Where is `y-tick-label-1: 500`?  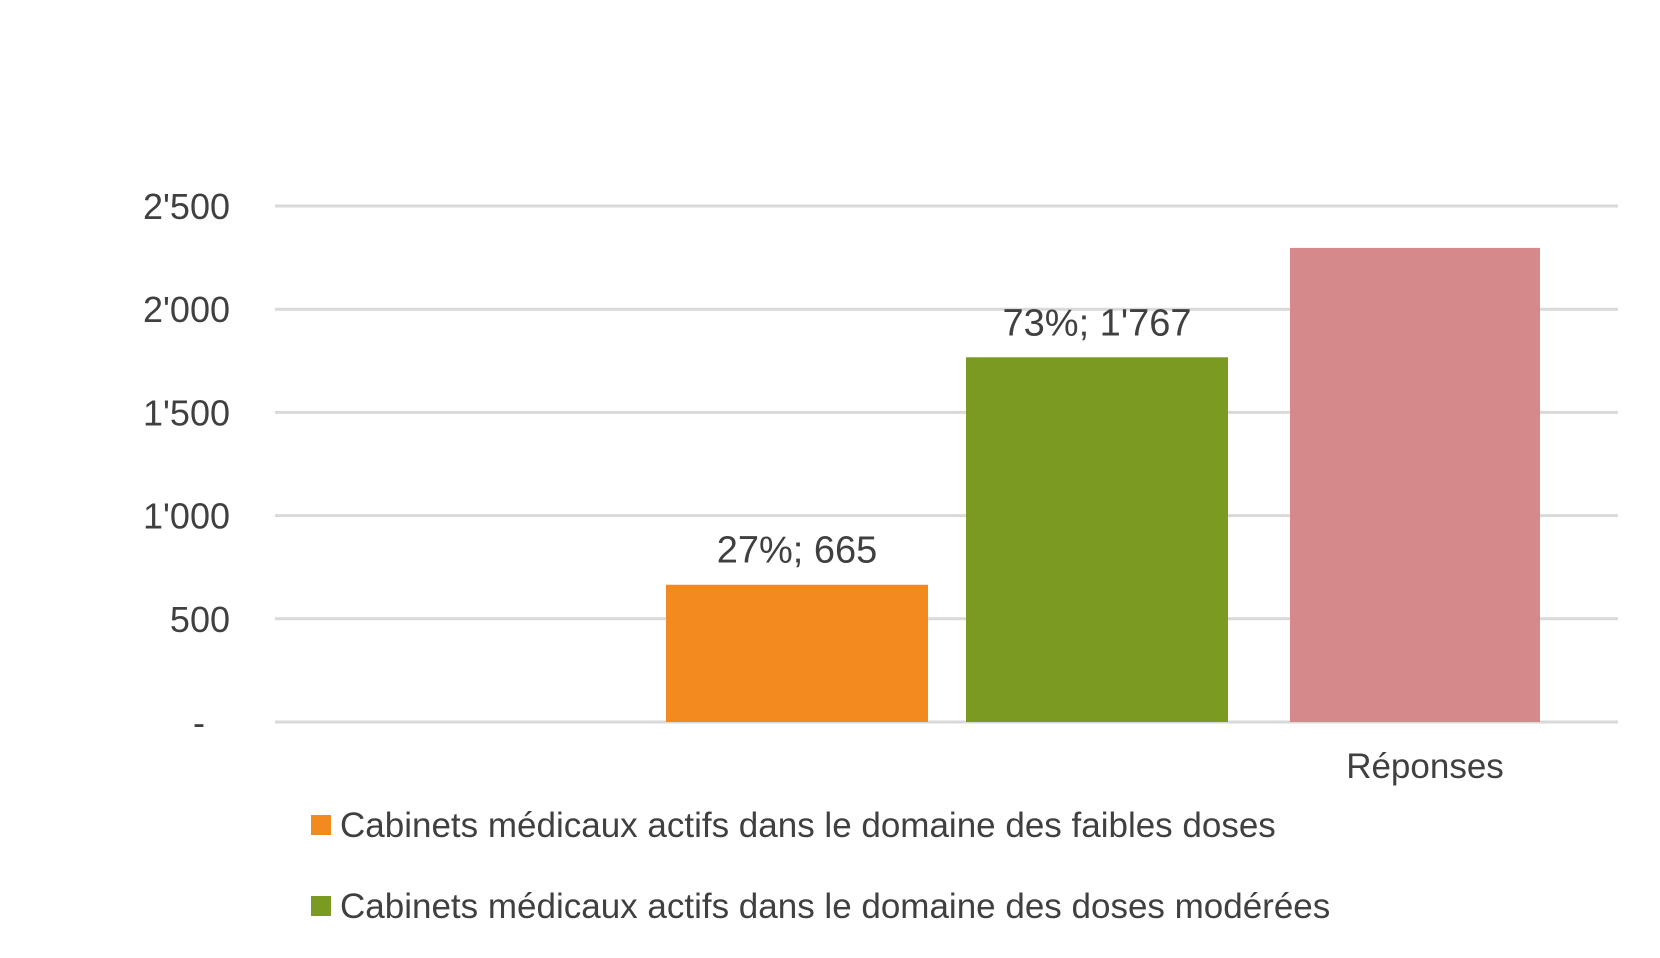
y-tick-label-1: 500 is located at coordinates (200, 619).